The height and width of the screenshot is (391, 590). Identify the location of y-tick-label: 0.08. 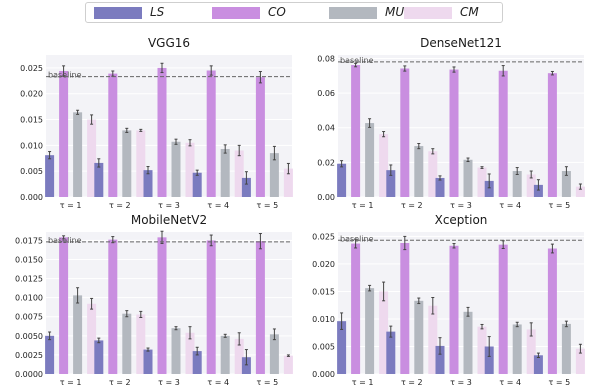
(326, 58).